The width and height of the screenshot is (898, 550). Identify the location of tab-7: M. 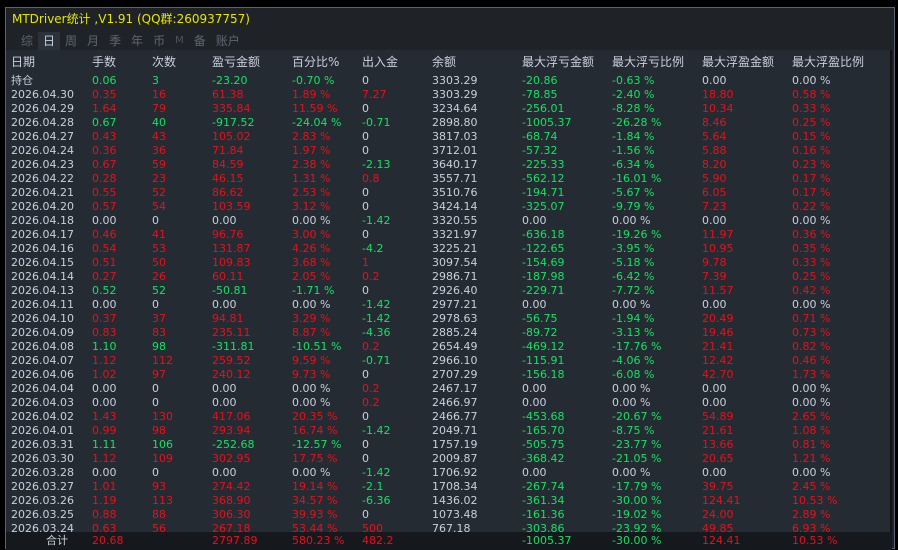
(179, 40).